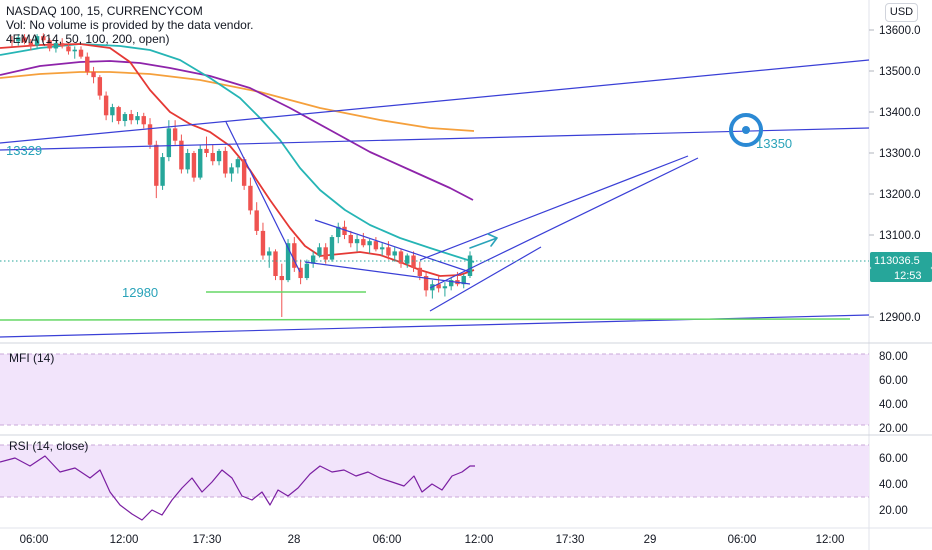  What do you see at coordinates (893, 459) in the screenshot?
I see `rsi-tick-label: 60.00` at bounding box center [893, 459].